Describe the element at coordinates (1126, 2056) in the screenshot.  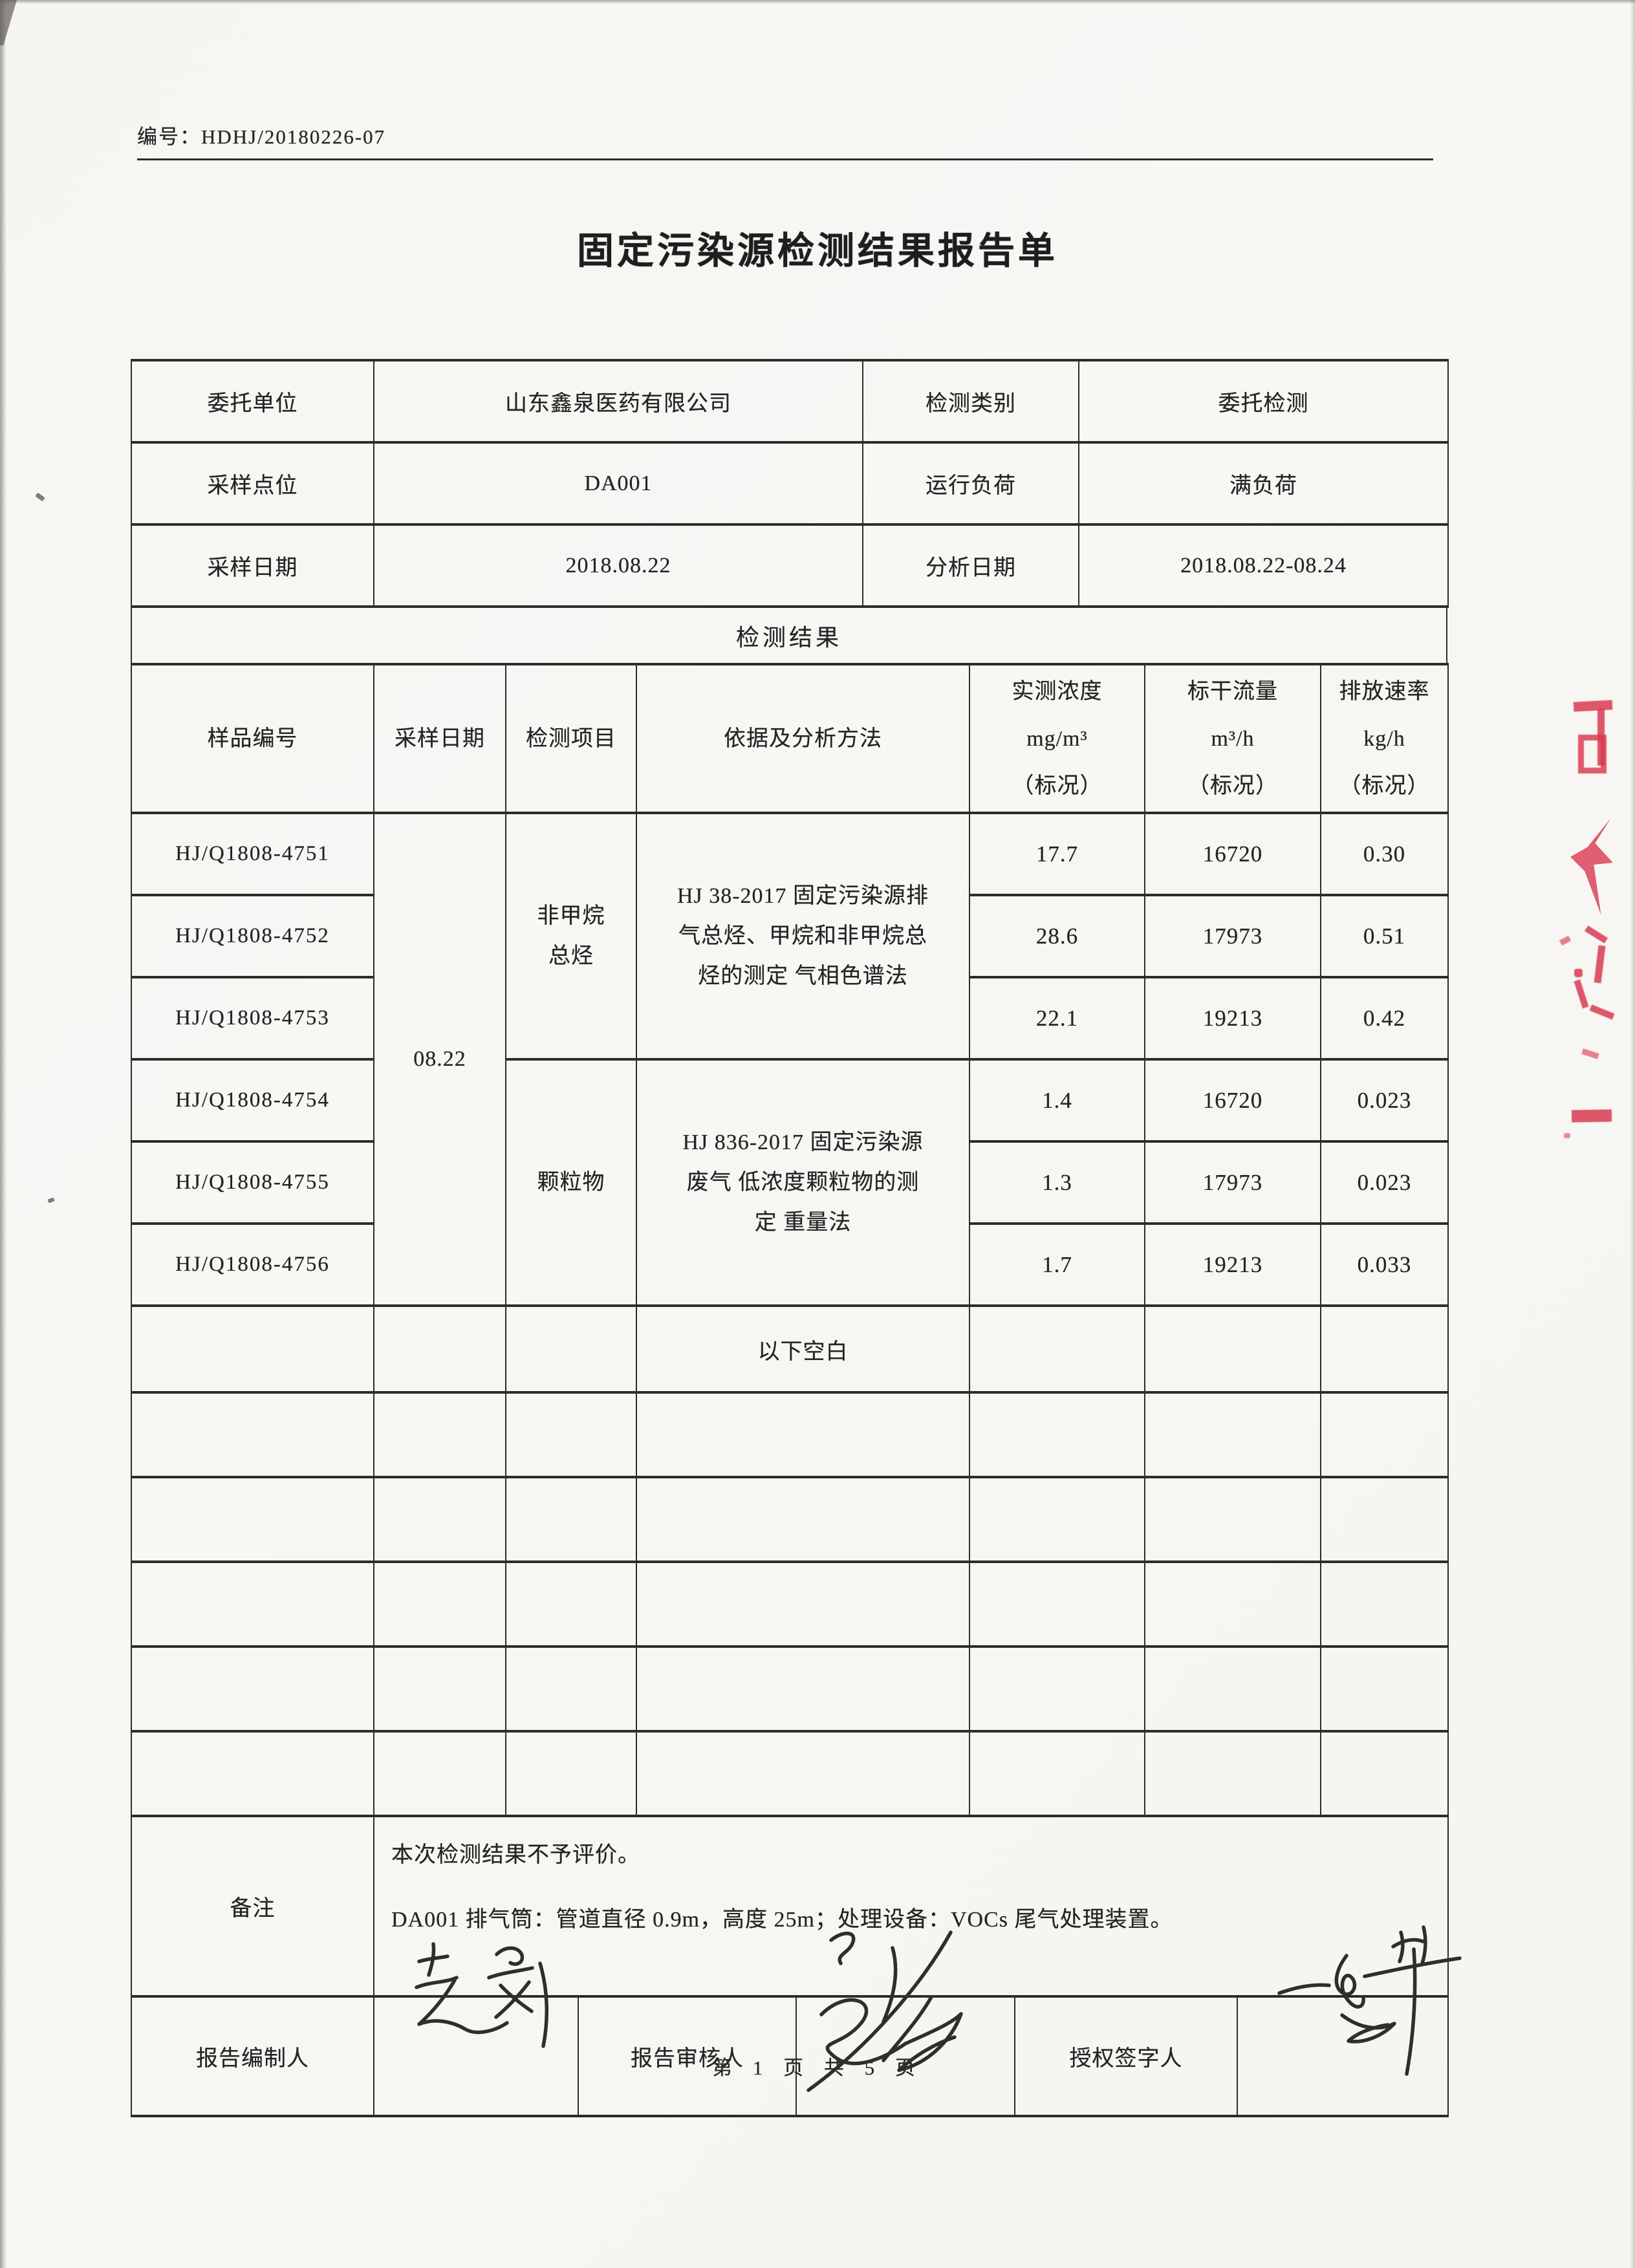
I see `authorizer-label: 授权签字人` at that location.